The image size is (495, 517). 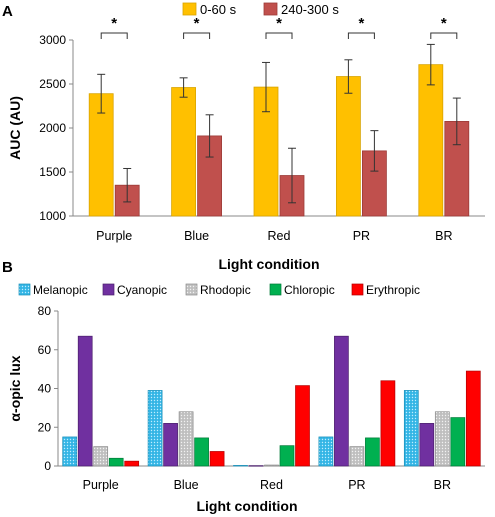 What do you see at coordinates (101, 93) in the screenshot?
I see `error-bar-0-60-s-purple` at bounding box center [101, 93].